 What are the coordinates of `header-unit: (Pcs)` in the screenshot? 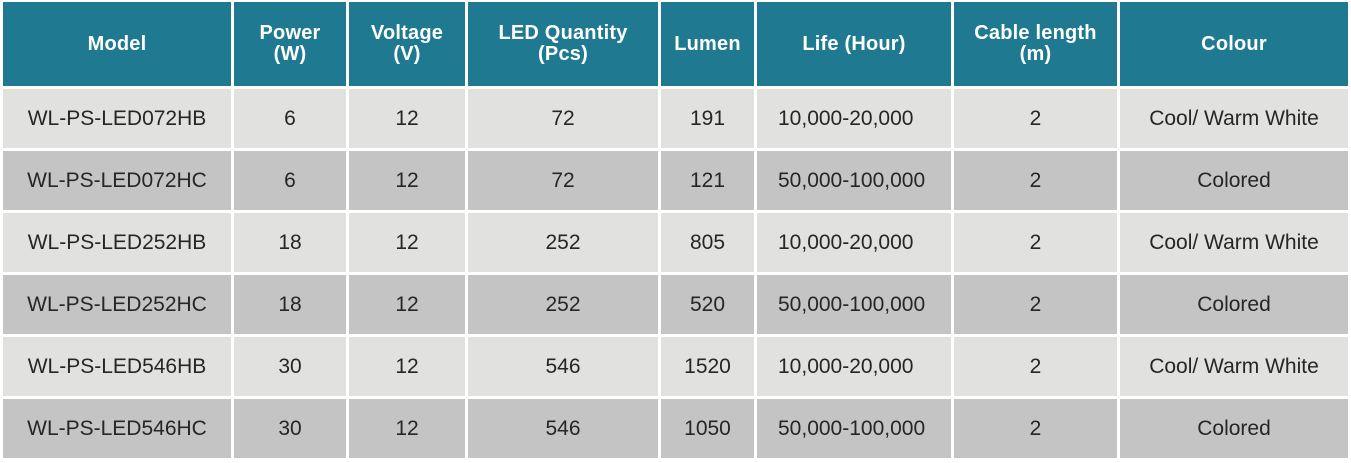 It's located at (563, 54).